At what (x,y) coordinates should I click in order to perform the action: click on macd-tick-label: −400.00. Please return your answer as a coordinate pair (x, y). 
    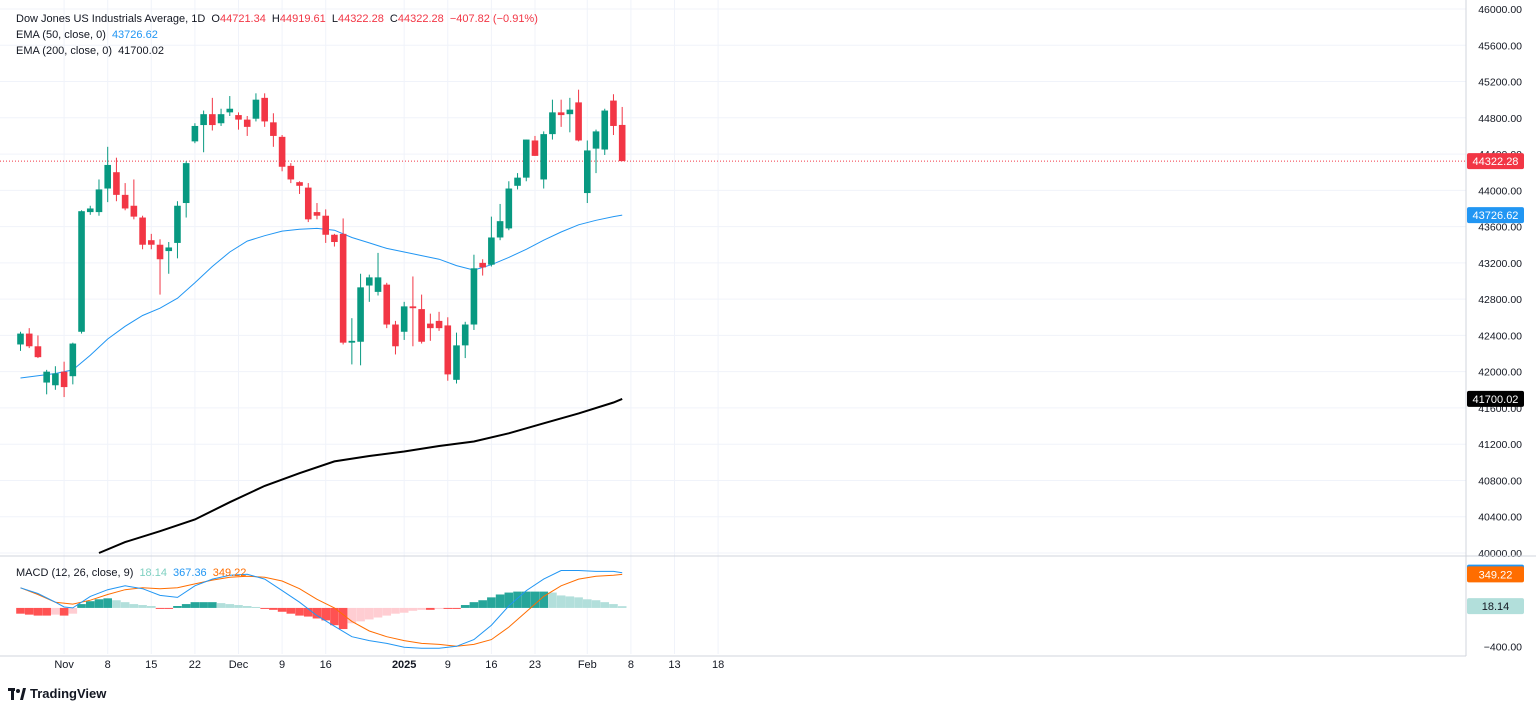
    Looking at the image, I should click on (1503, 647).